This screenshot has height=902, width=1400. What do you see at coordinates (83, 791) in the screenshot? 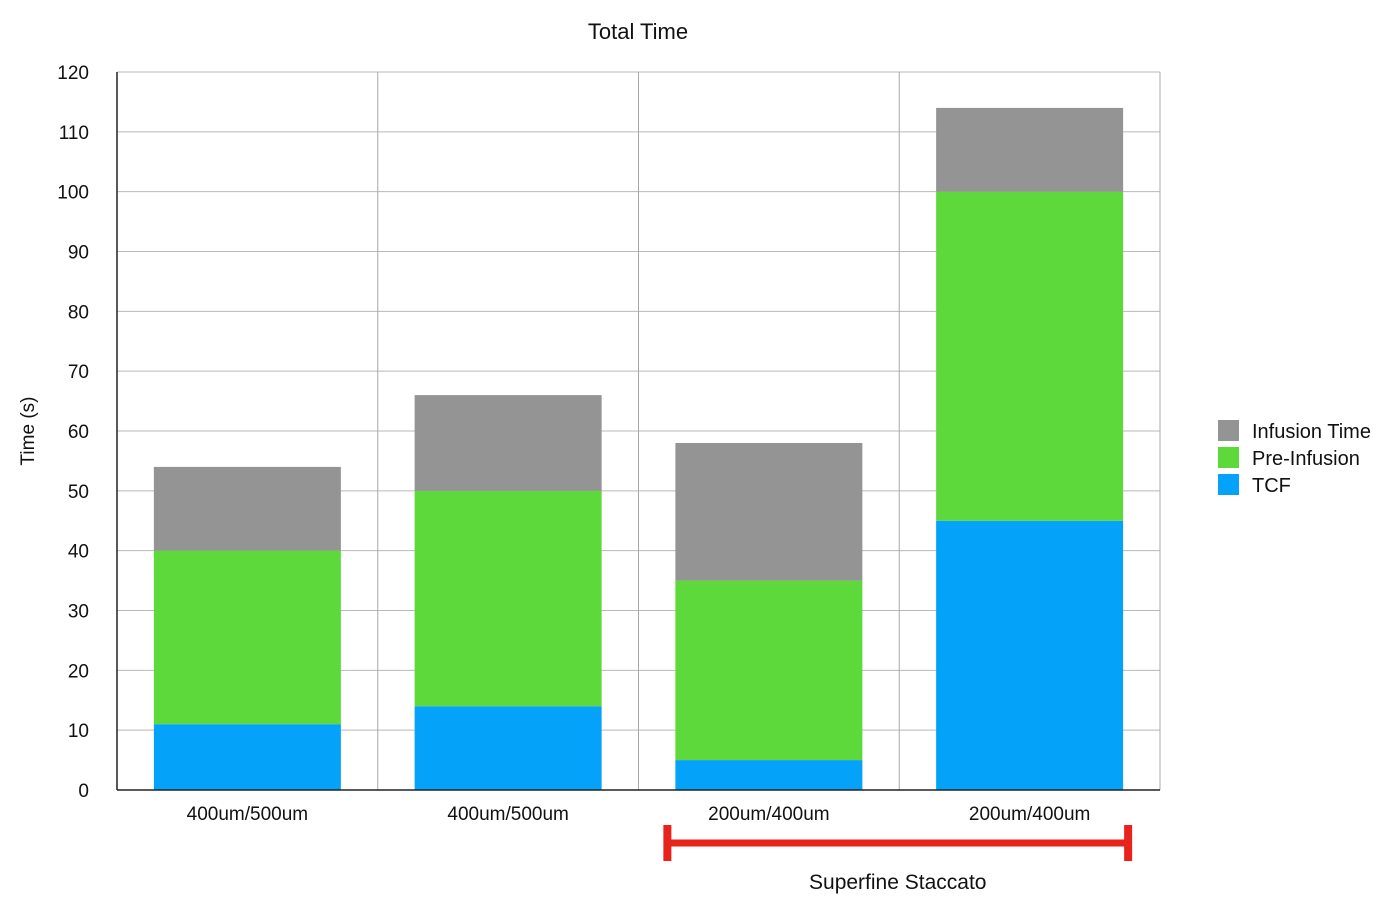
I see `y-tick-label: 0` at bounding box center [83, 791].